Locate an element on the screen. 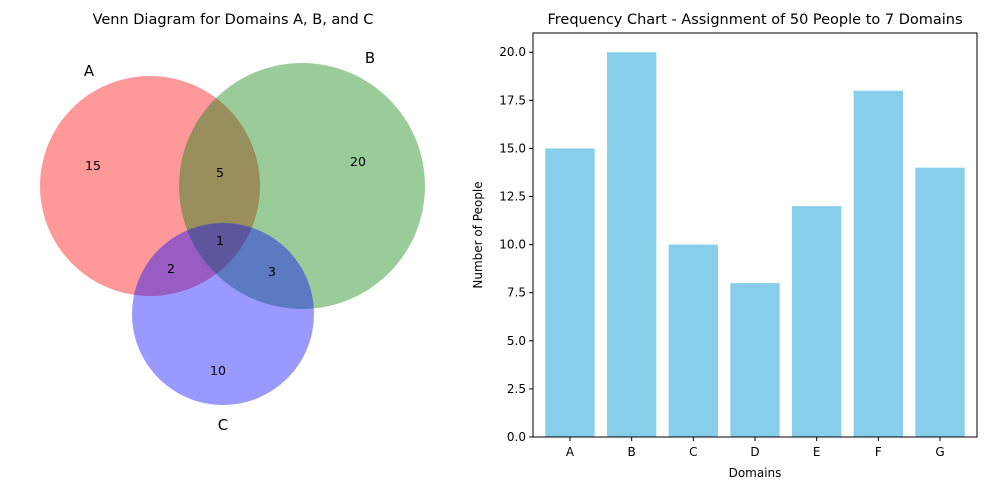 The height and width of the screenshot is (490, 1002). bar-f is located at coordinates (878, 263).